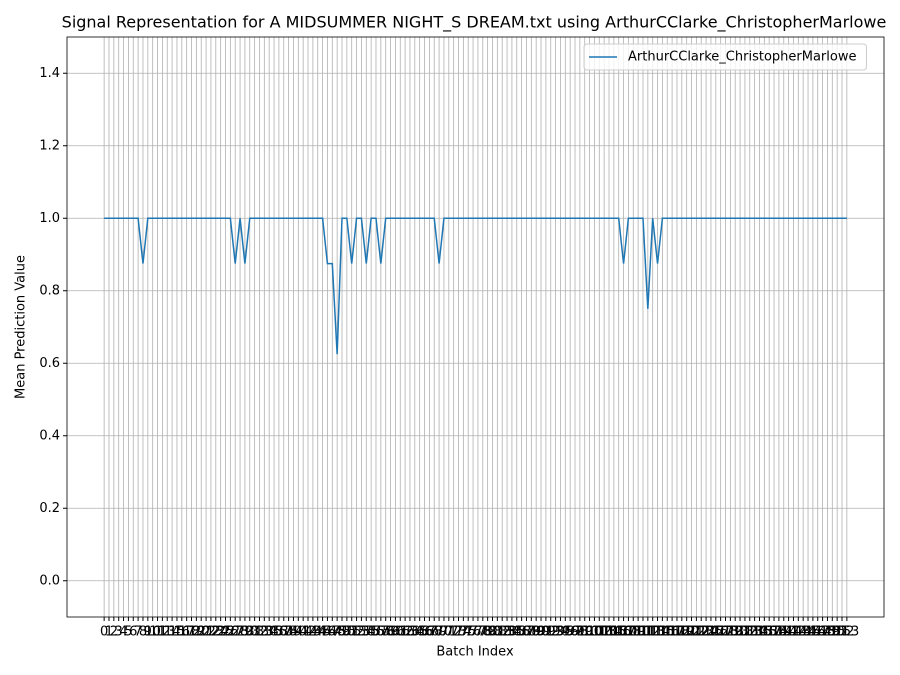  What do you see at coordinates (439, 632) in the screenshot?
I see `x-tick-label: 69` at bounding box center [439, 632].